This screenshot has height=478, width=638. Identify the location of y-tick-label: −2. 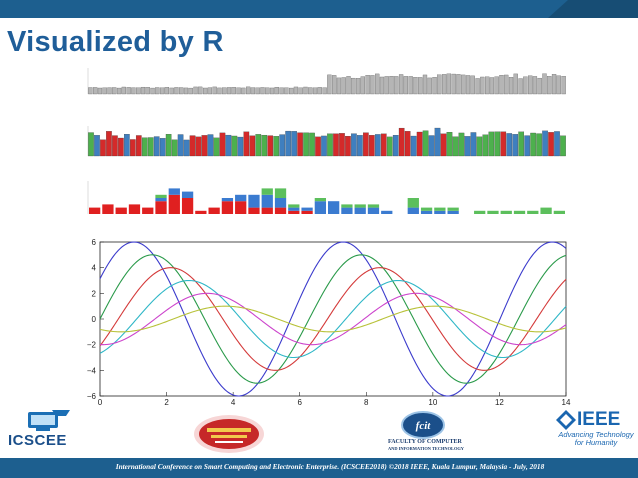
(92, 345).